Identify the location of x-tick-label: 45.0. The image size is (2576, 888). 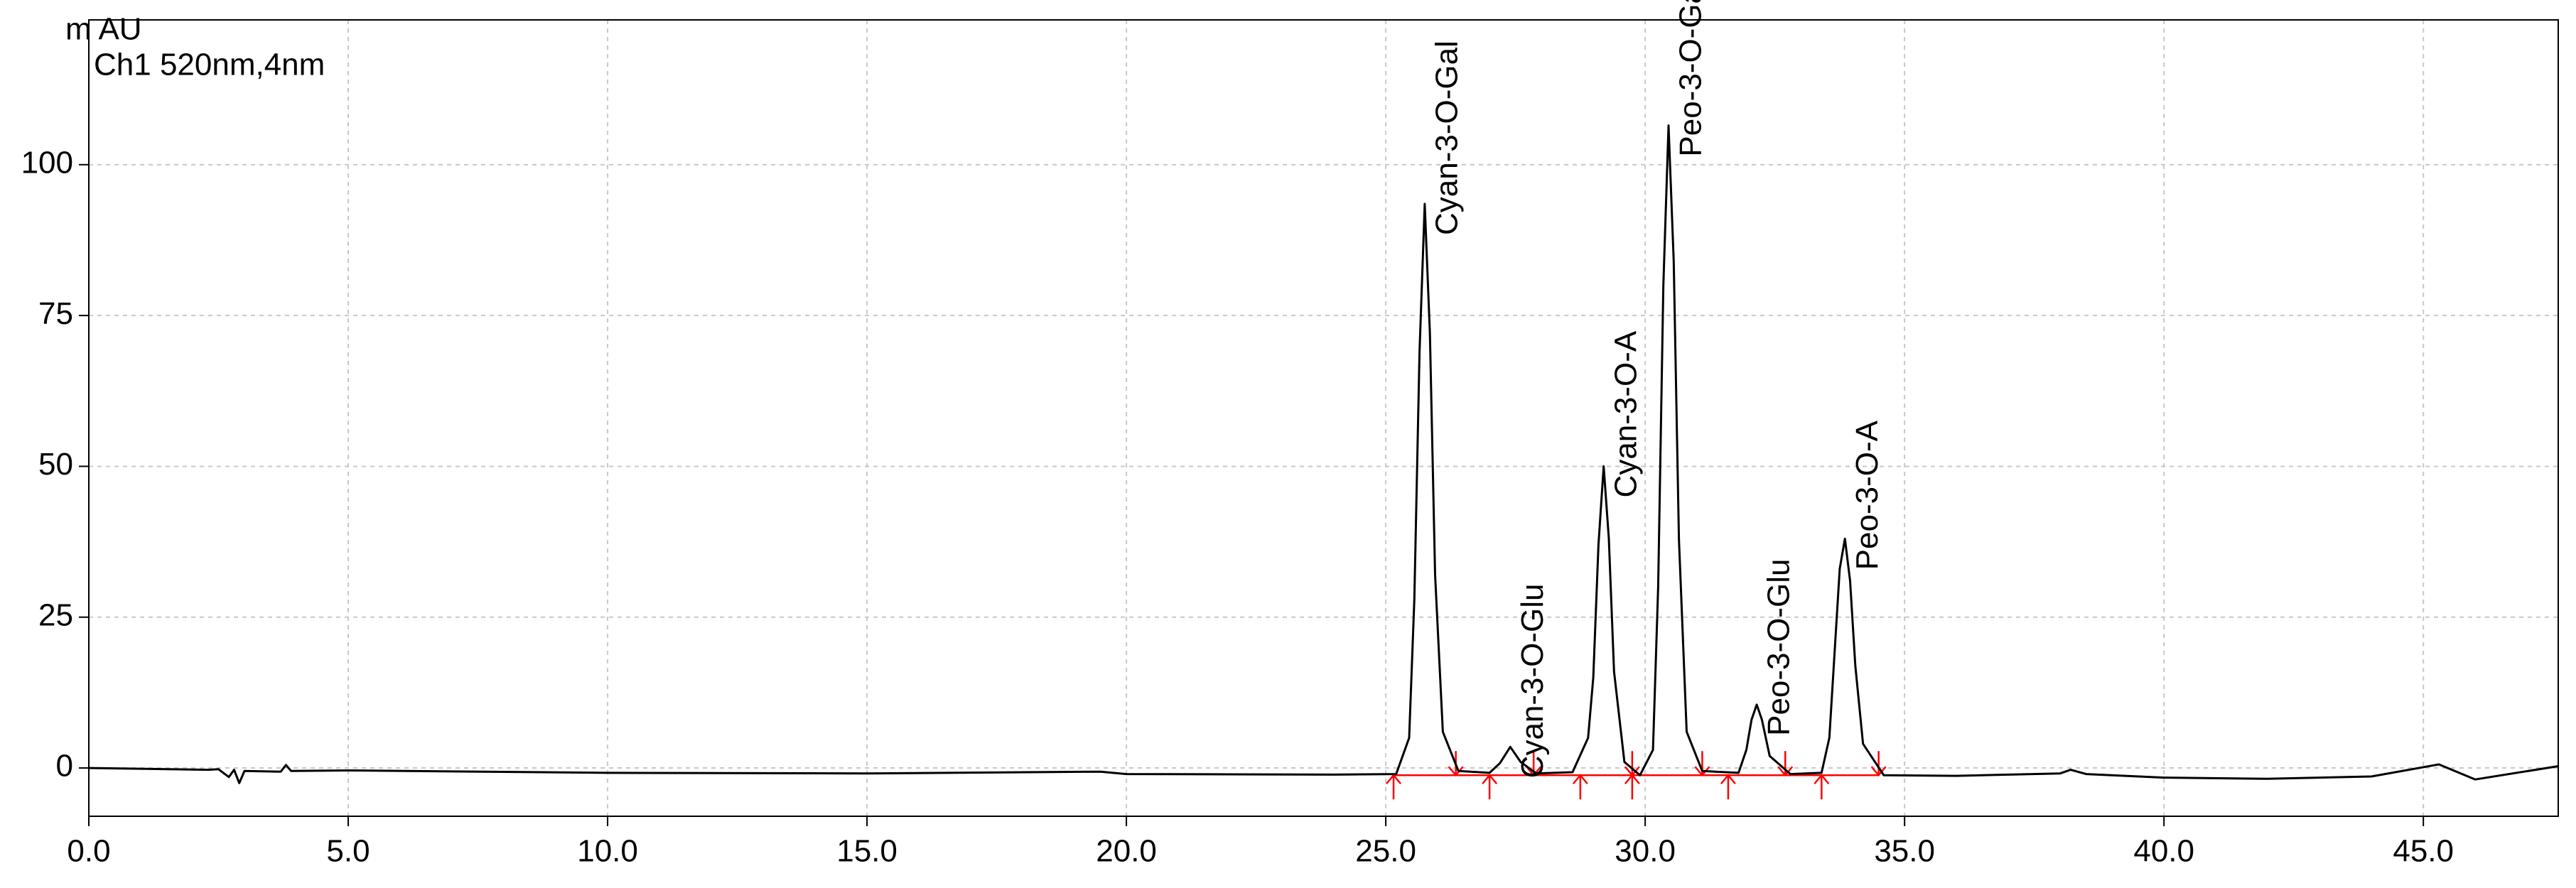
(2423, 852).